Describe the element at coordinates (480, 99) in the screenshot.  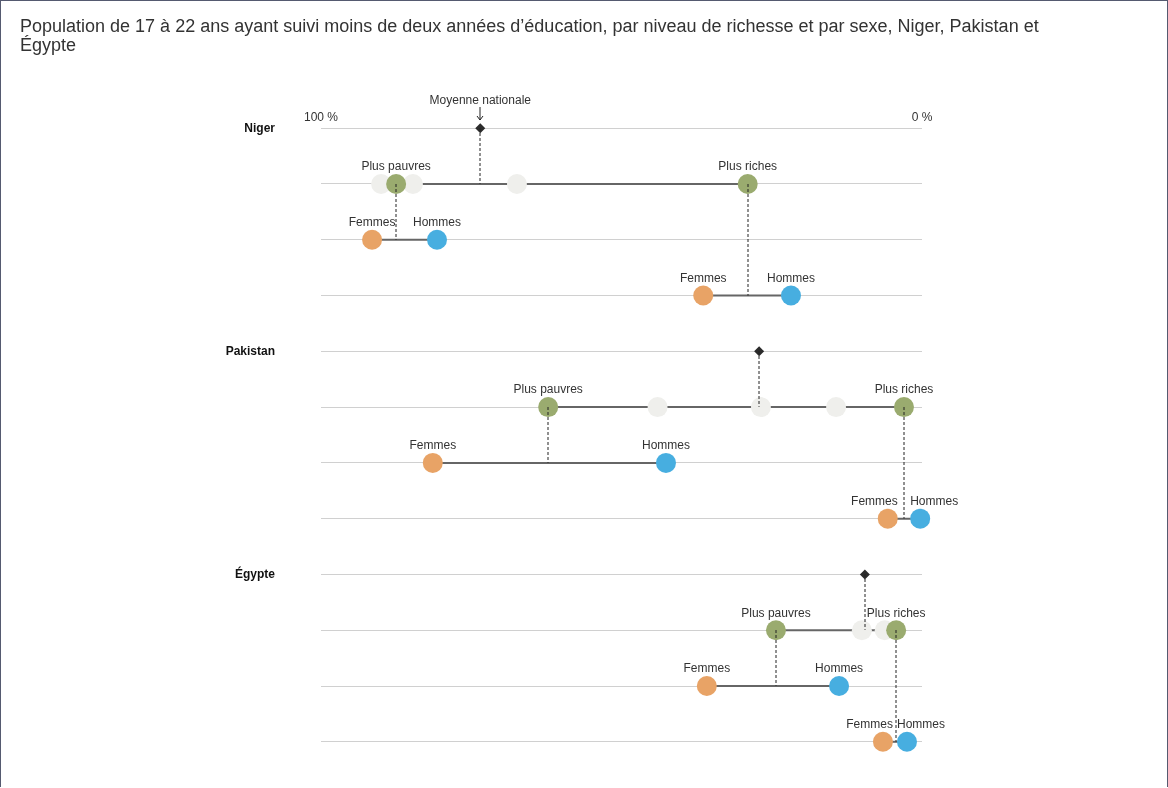
I see `data-label: Moyenne nationale` at that location.